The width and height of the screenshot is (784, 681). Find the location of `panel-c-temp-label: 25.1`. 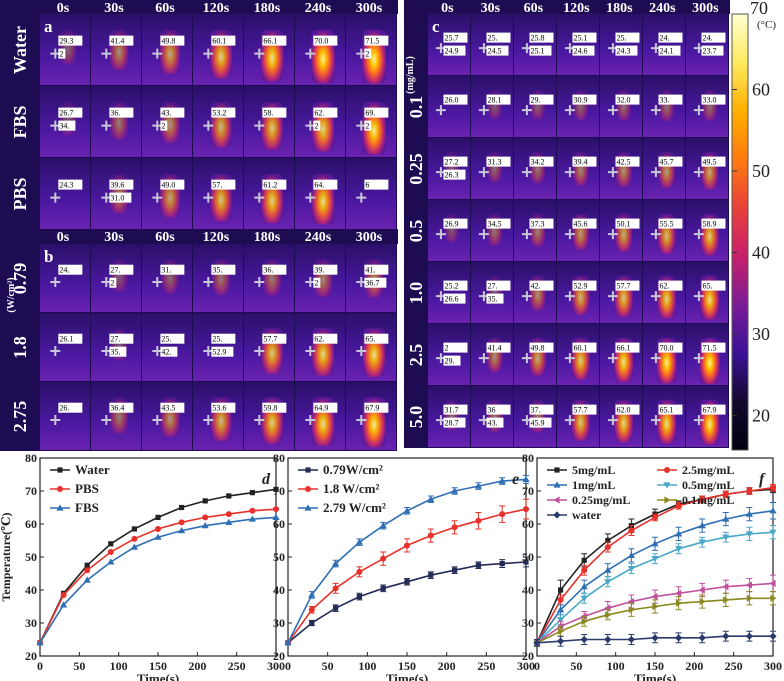

panel-c-temp-label: 25.1 is located at coordinates (537, 51).